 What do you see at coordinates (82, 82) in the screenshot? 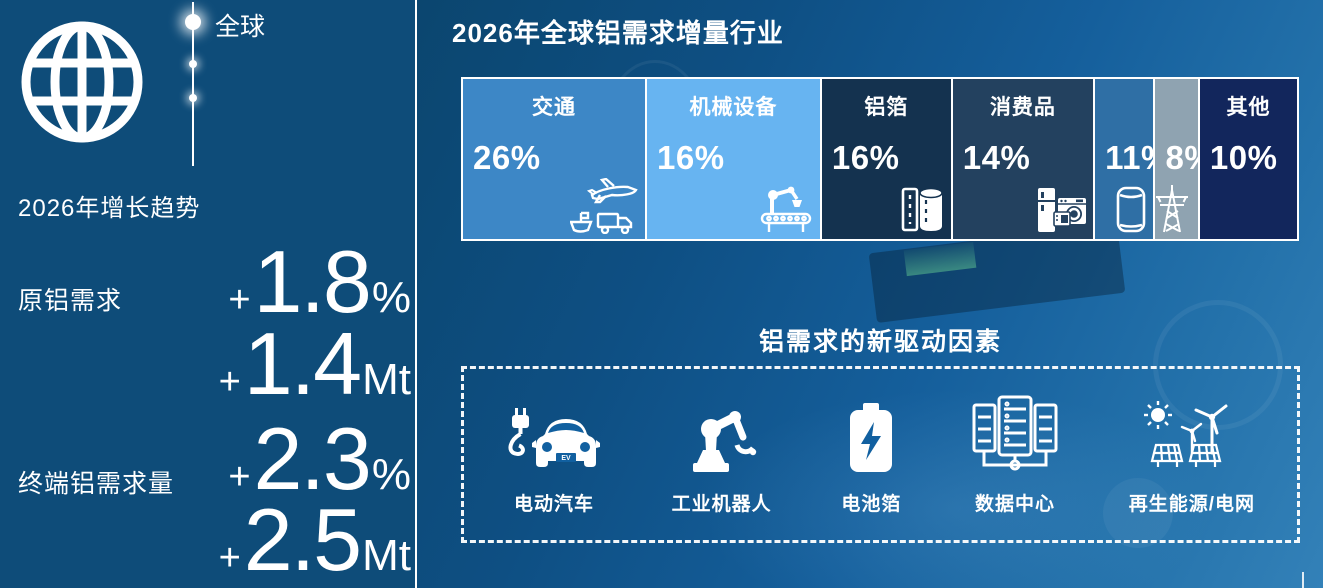
I see `globe-icon` at bounding box center [82, 82].